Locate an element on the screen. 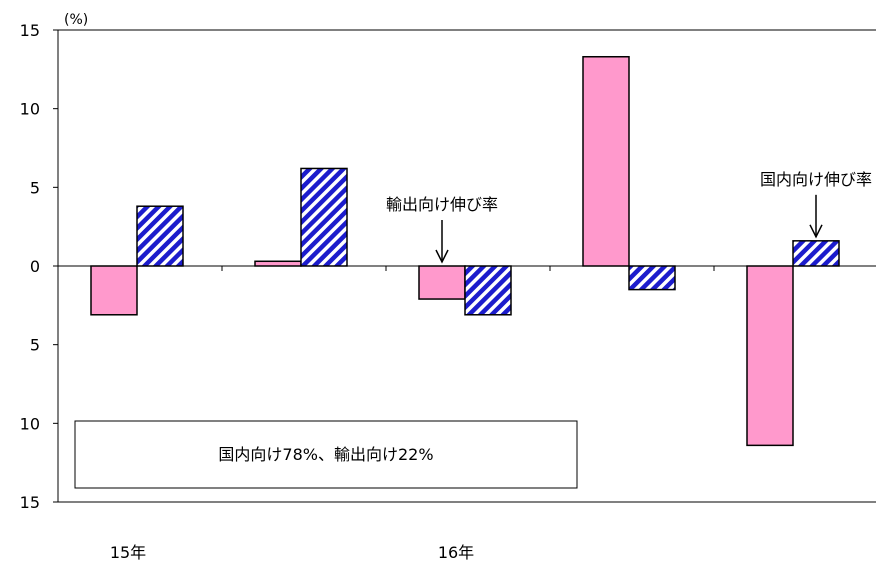 The width and height of the screenshot is (876, 568). note-box: 国内向け78%、輸出向け22% is located at coordinates (326, 454).